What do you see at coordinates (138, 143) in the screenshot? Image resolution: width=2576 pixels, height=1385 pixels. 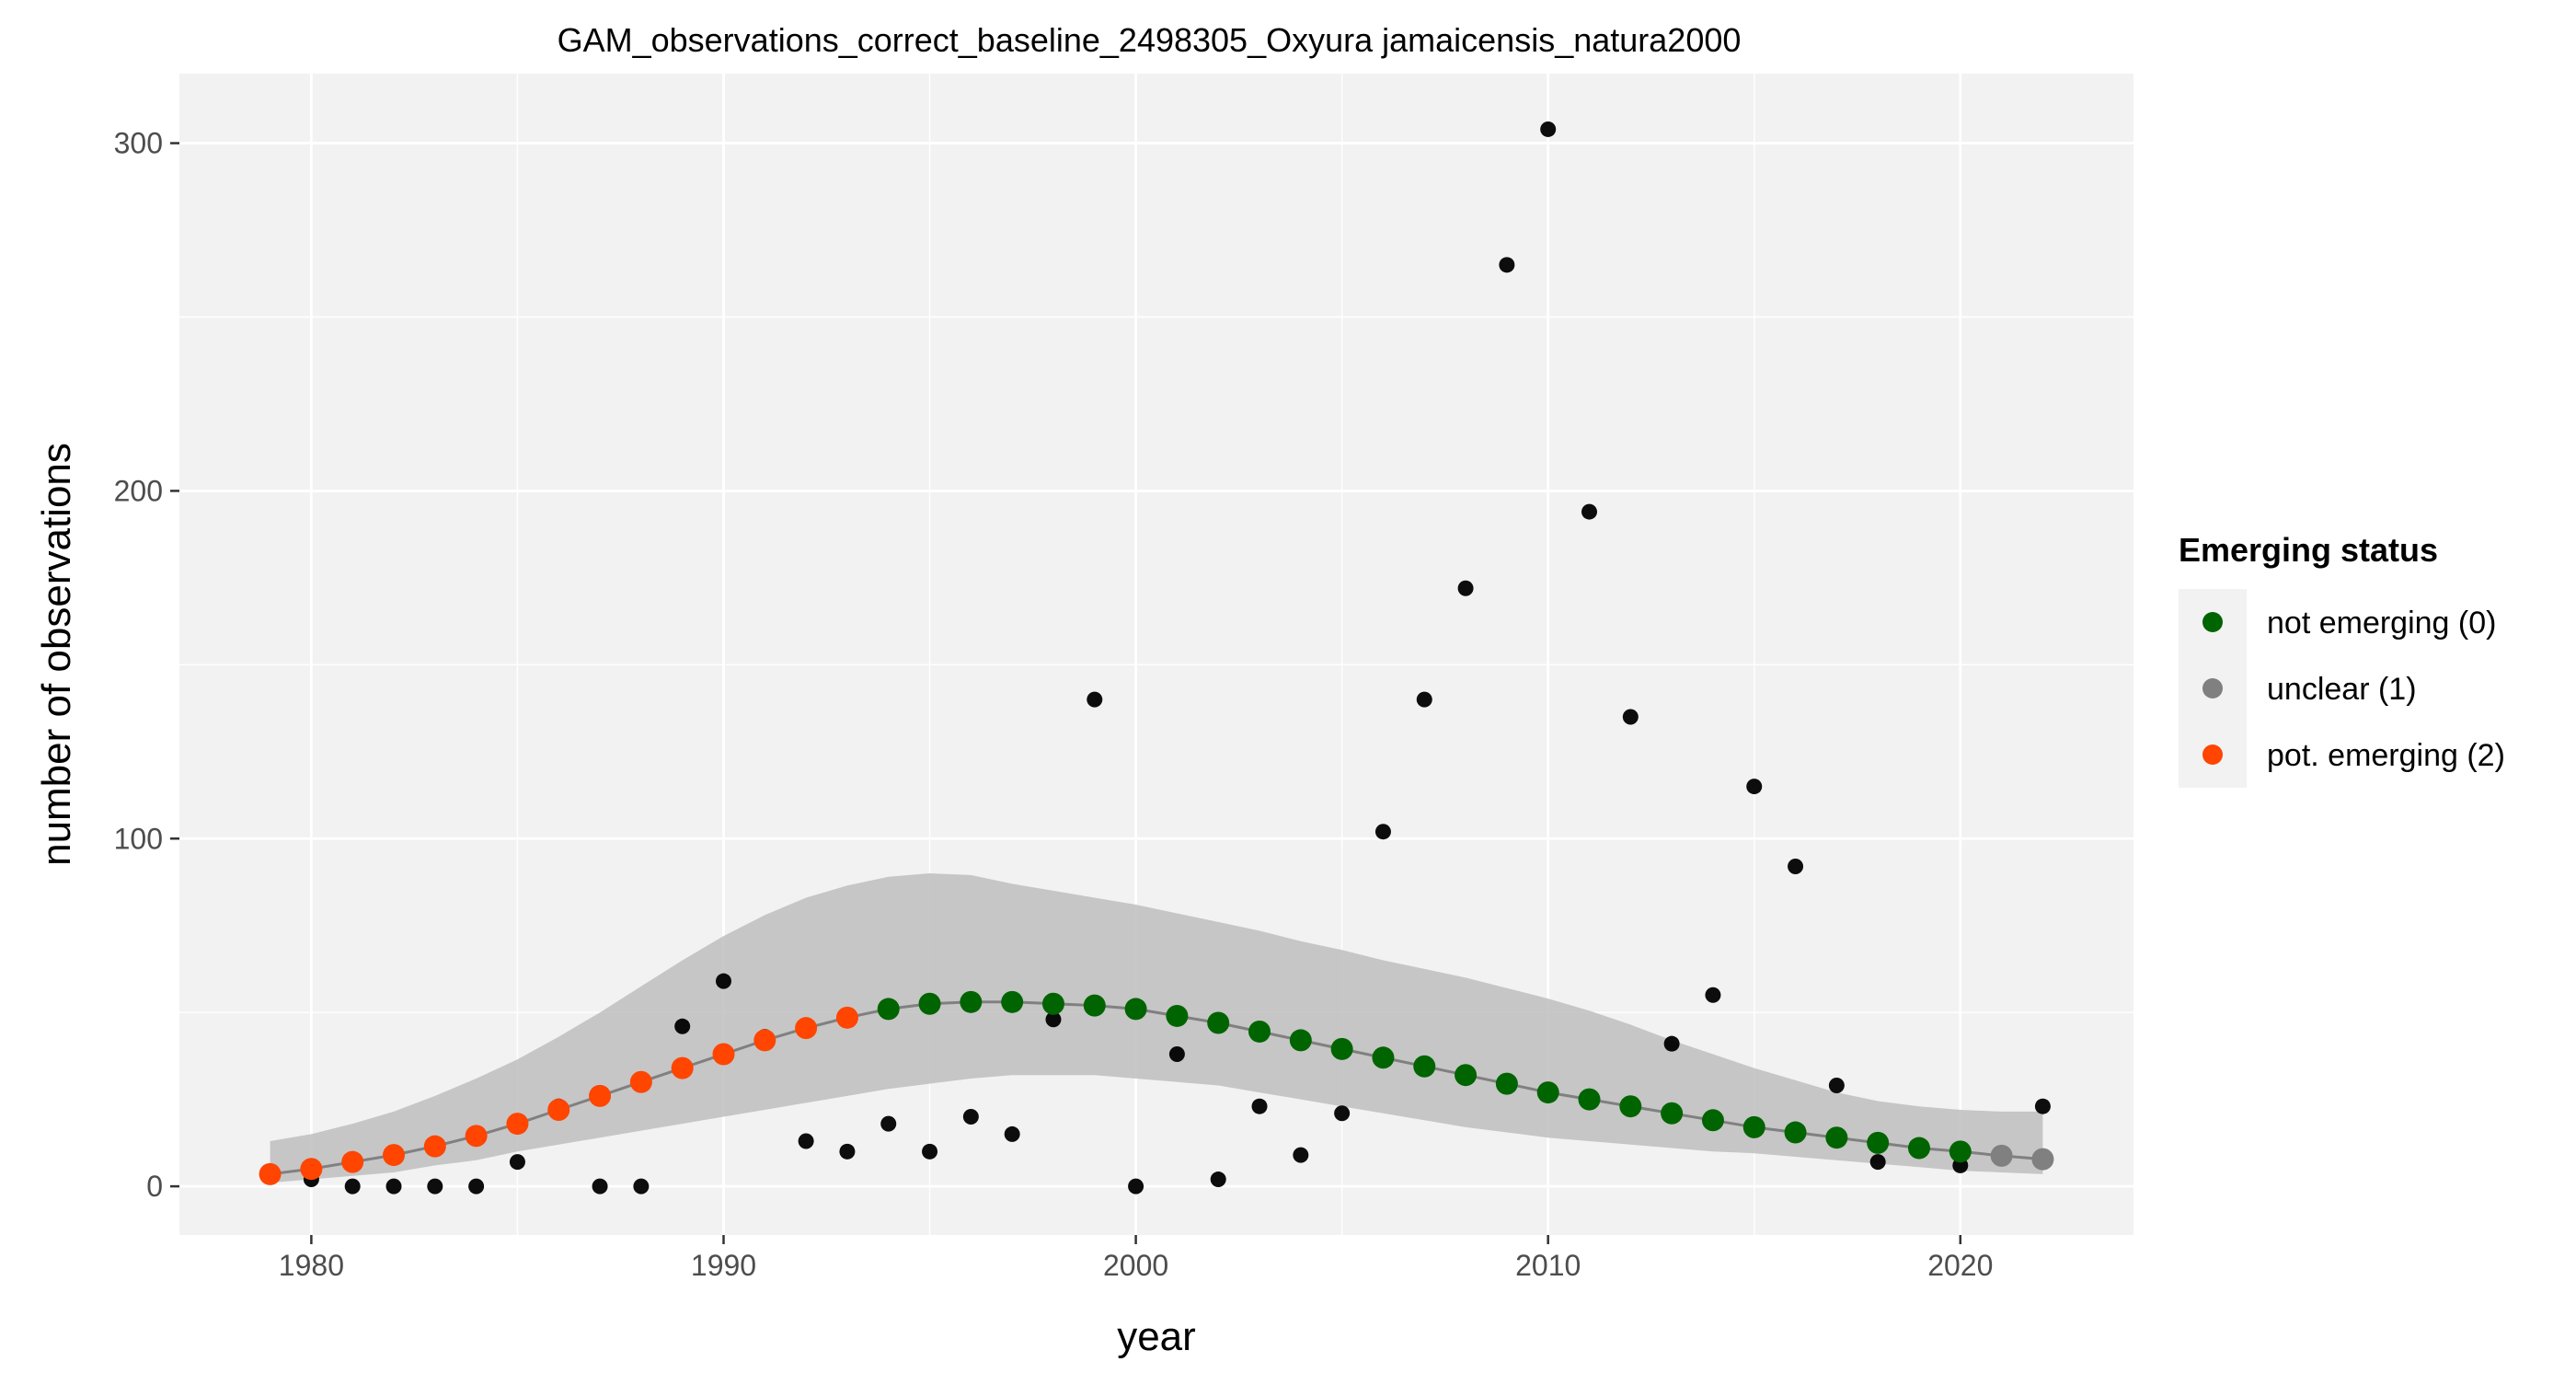 I see `y-tick-label: 300` at bounding box center [138, 143].